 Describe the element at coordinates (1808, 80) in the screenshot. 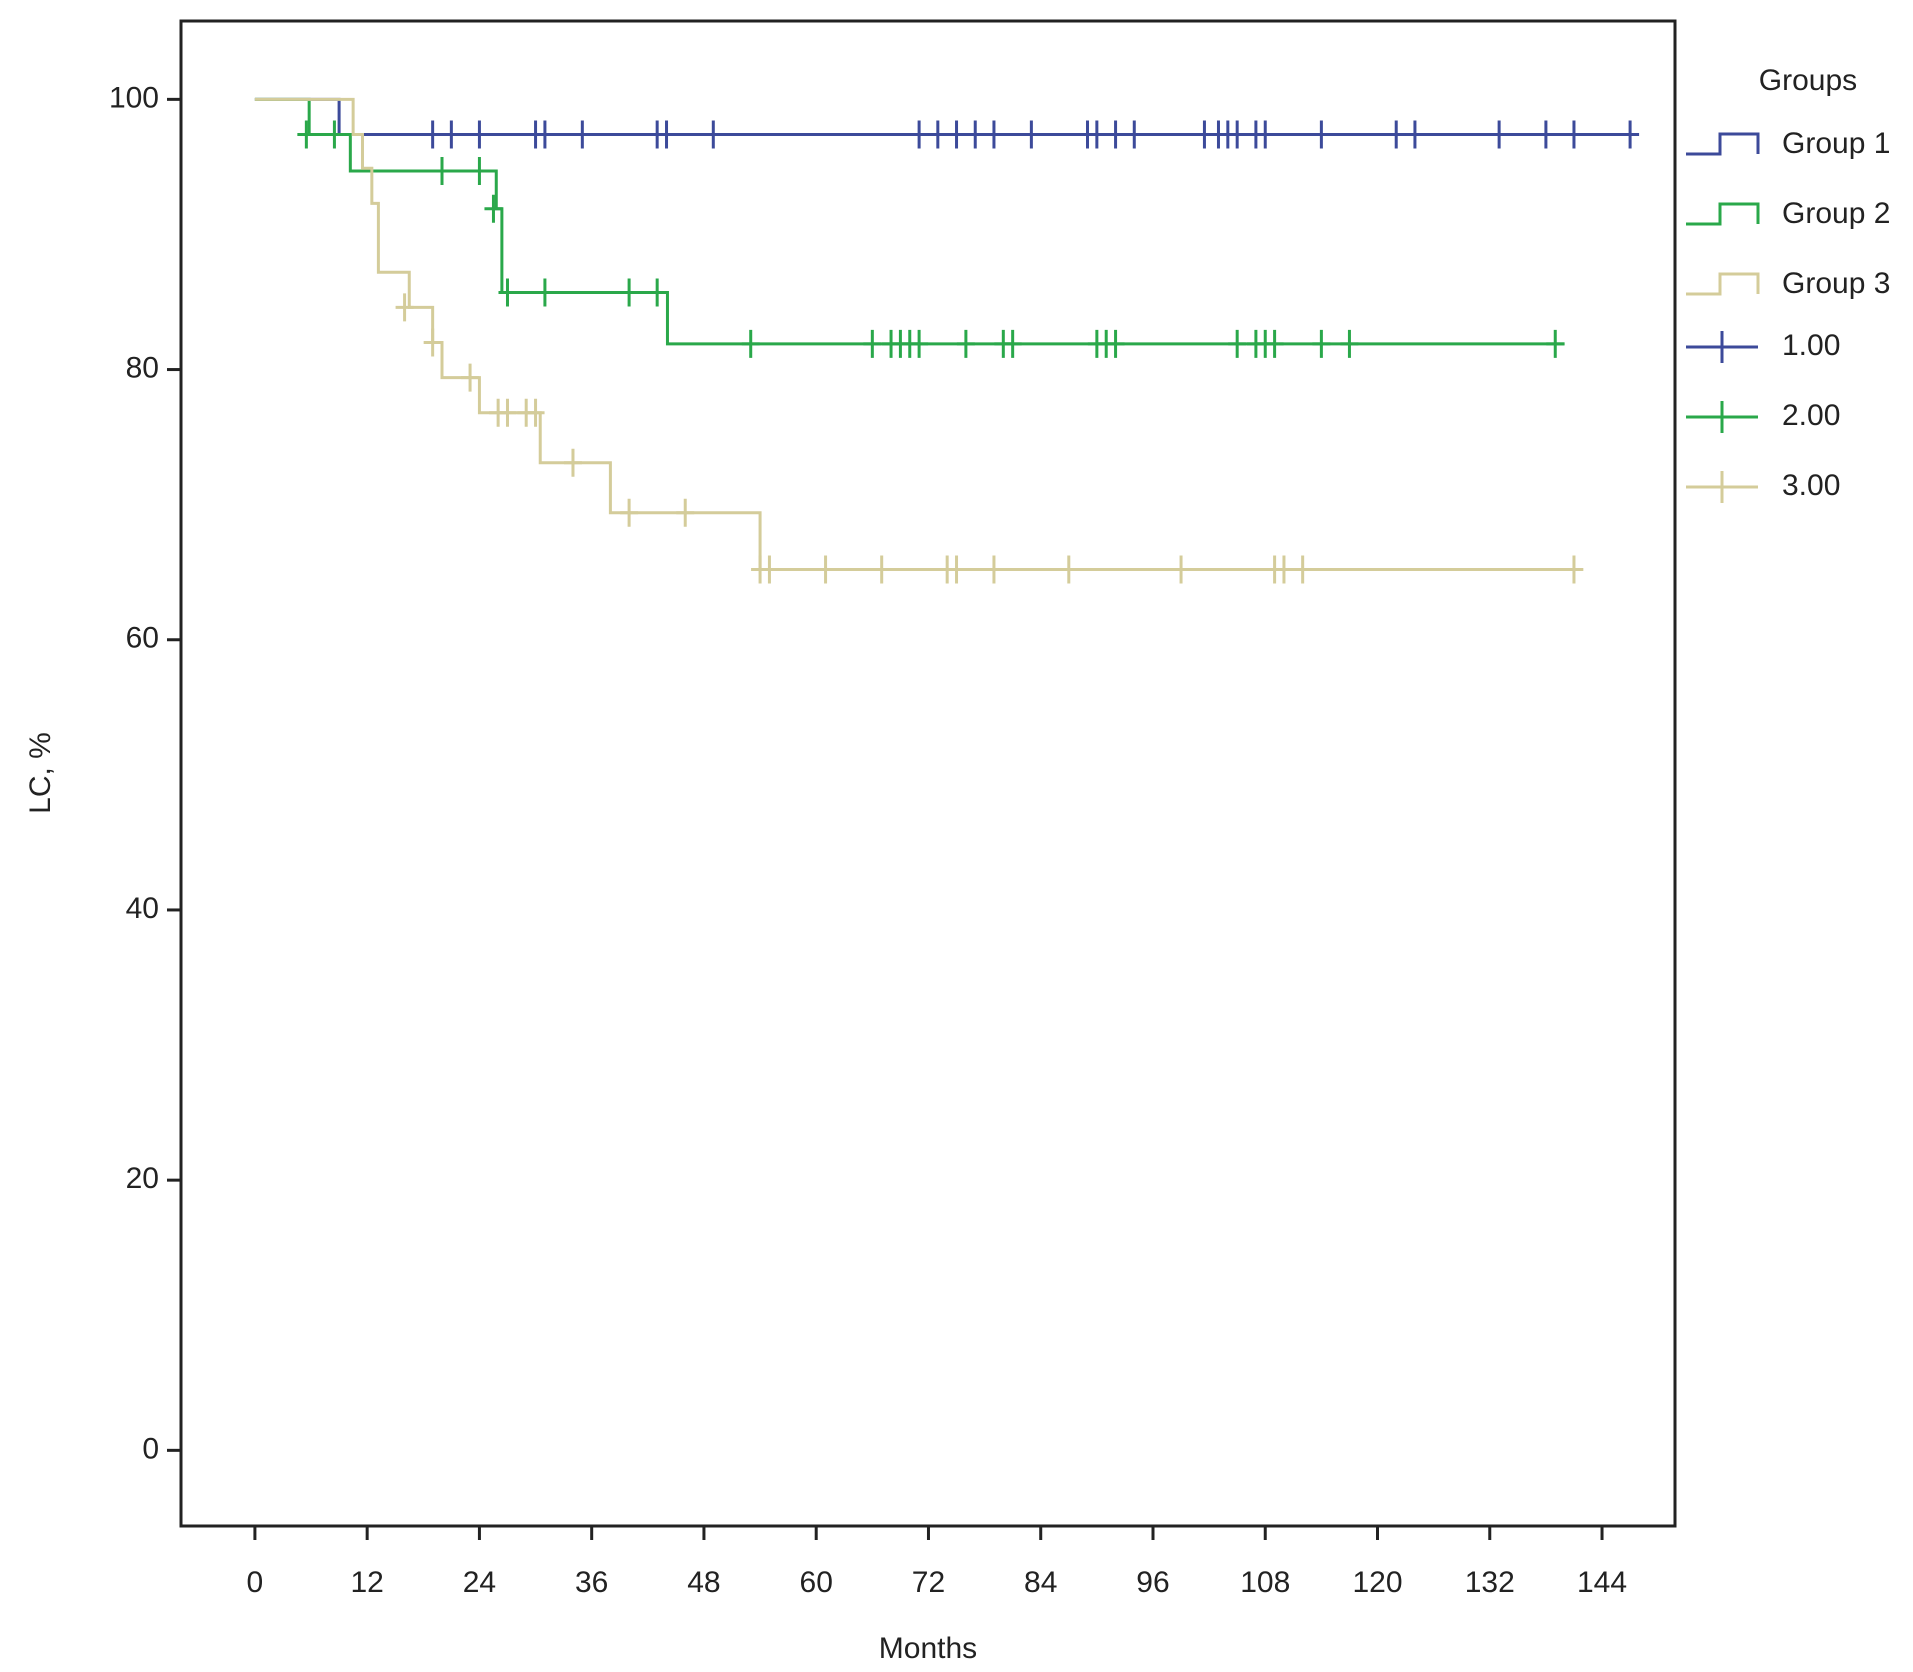

I see `legend-title: Groups` at that location.